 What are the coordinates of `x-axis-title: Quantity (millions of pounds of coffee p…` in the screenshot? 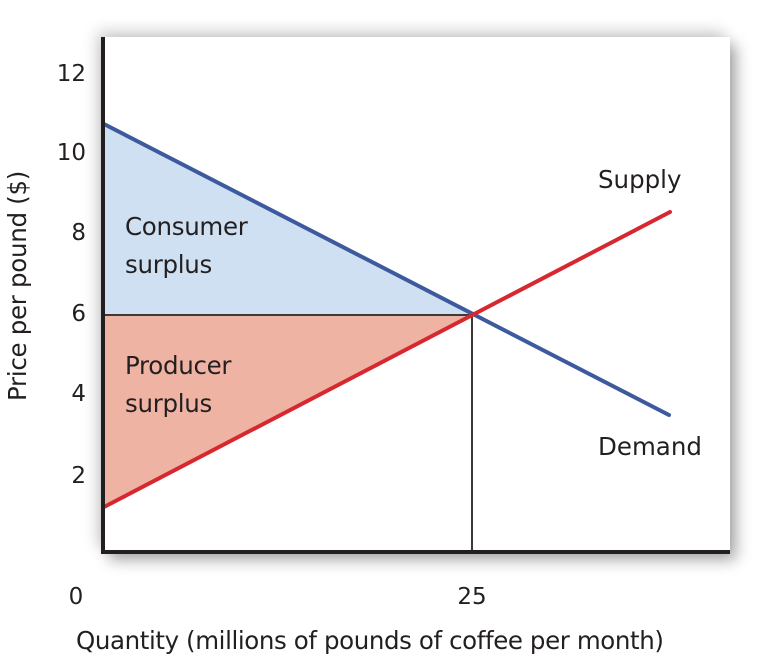 It's located at (370, 640).